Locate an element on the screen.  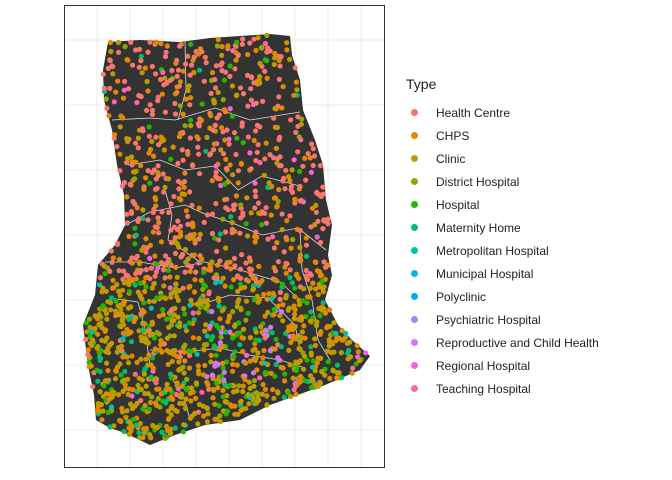
legend-item: Psychiatric Hospital is located at coordinates (497, 319).